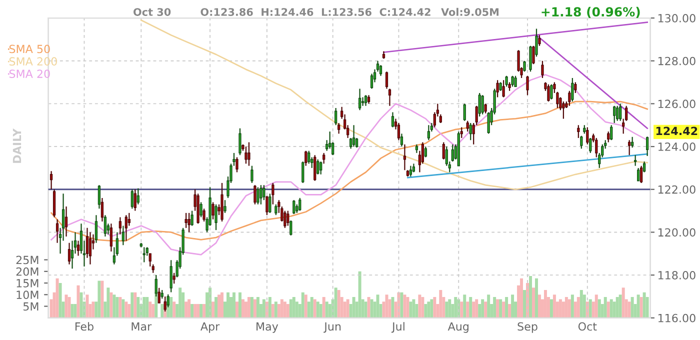 The width and height of the screenshot is (700, 340). I want to click on y2-tick-label: 5M, so click(30, 306).